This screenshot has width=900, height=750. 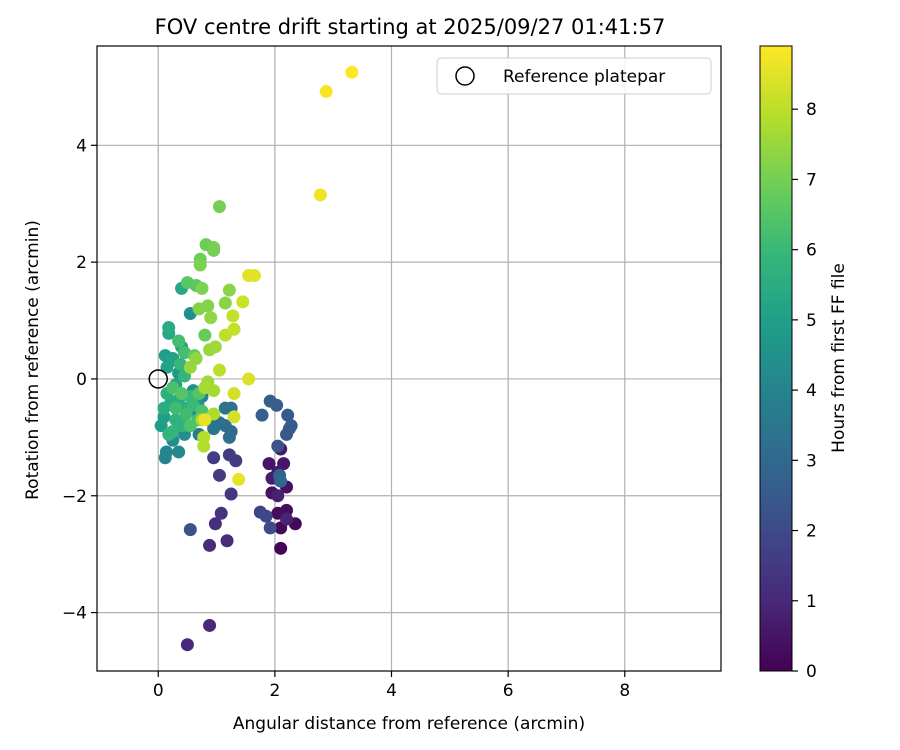 What do you see at coordinates (811, 110) in the screenshot?
I see `colorbar-tick-label: 8` at bounding box center [811, 110].